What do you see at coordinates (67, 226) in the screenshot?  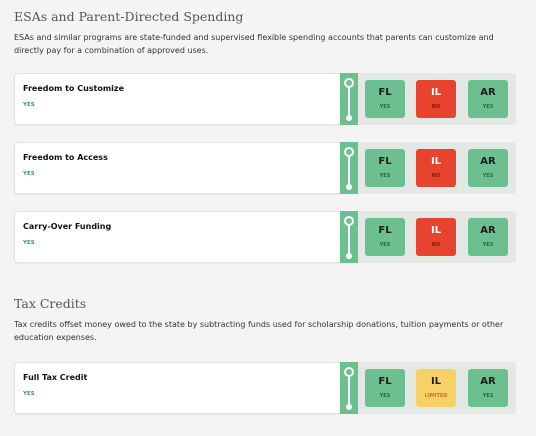 I see `policy-name: Carry-Over Funding` at bounding box center [67, 226].